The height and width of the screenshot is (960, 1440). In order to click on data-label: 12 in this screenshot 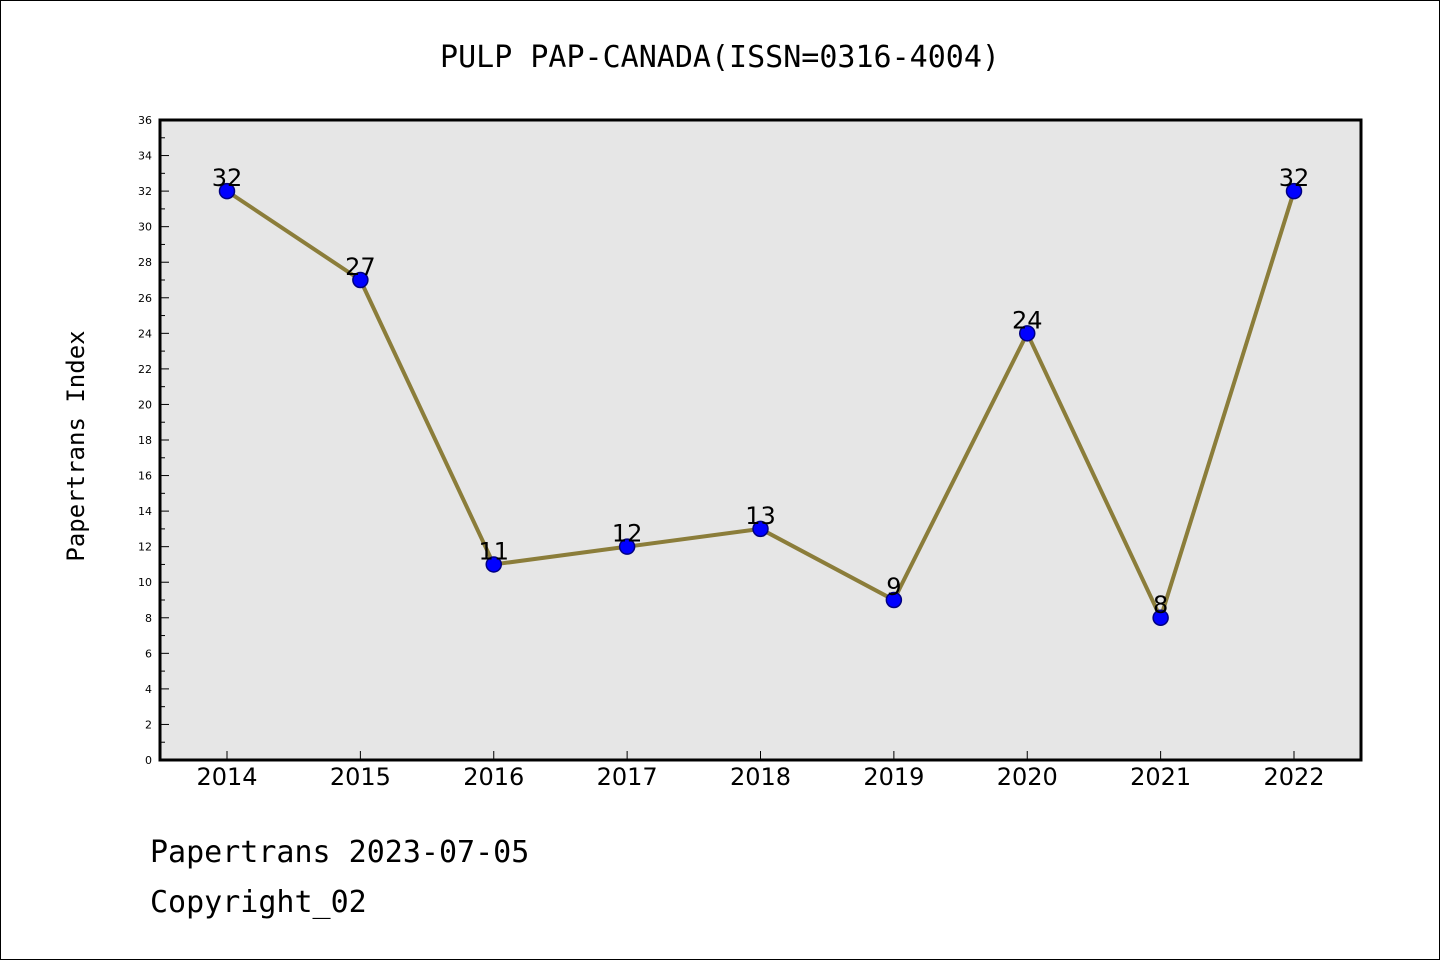, I will do `click(627, 534)`.